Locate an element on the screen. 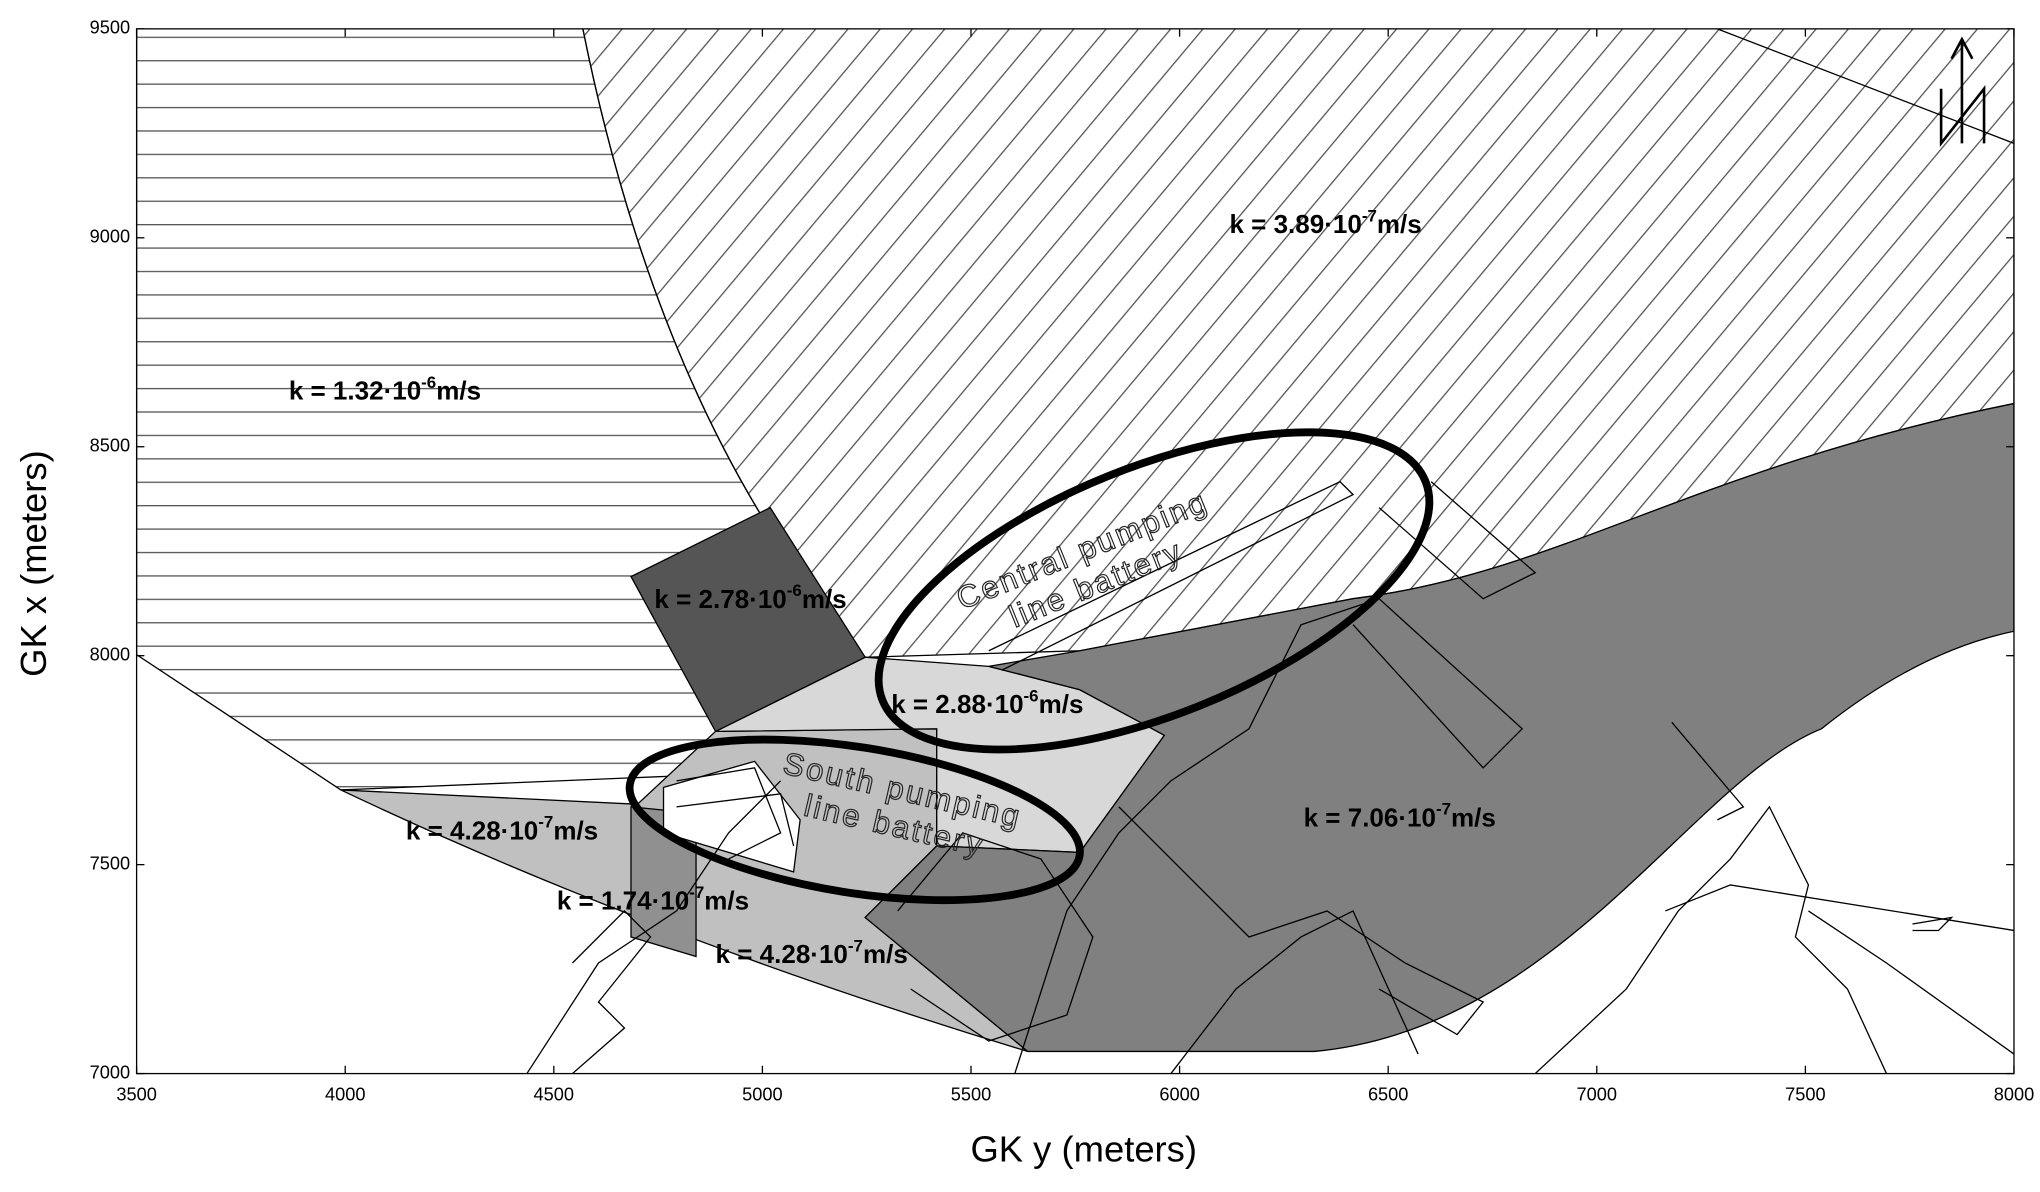 Image resolution: width=2040 pixels, height=1192 pixels. y-tick-label: 8500 is located at coordinates (110, 446).